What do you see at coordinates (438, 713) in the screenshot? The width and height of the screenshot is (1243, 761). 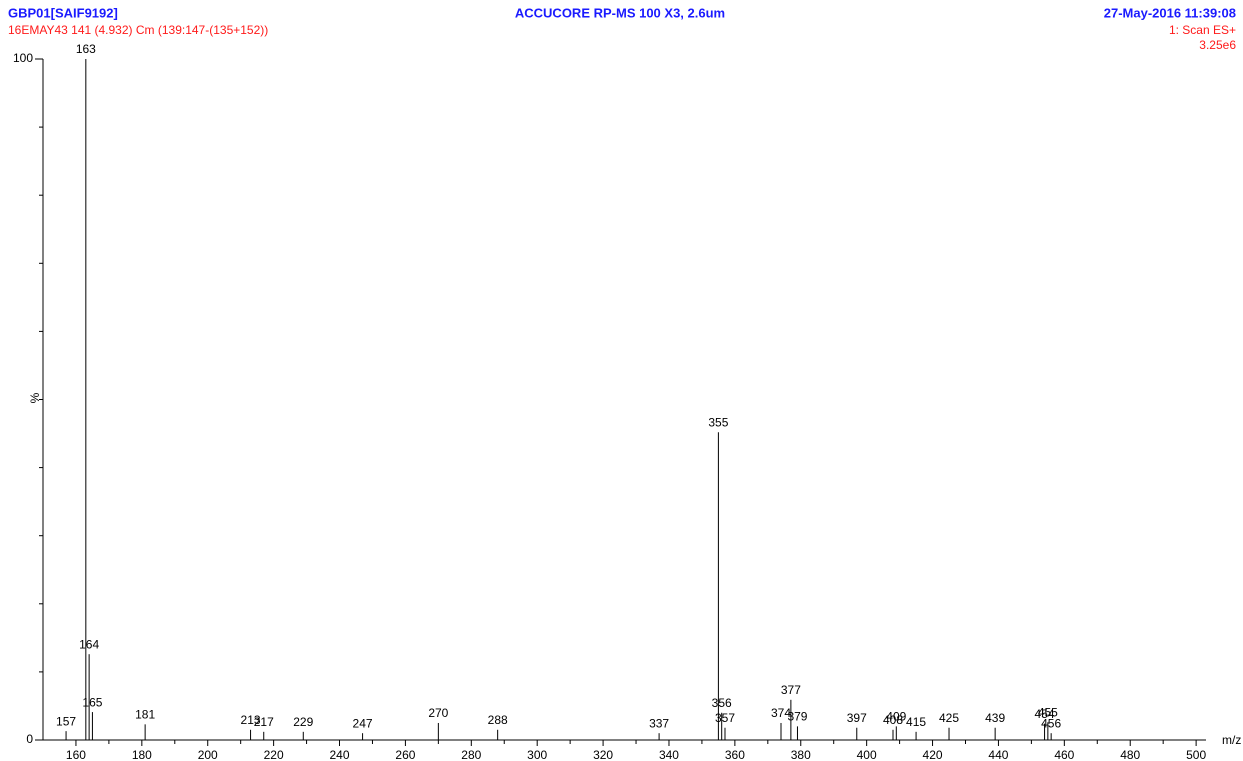 I see `peak-label: 270` at bounding box center [438, 713].